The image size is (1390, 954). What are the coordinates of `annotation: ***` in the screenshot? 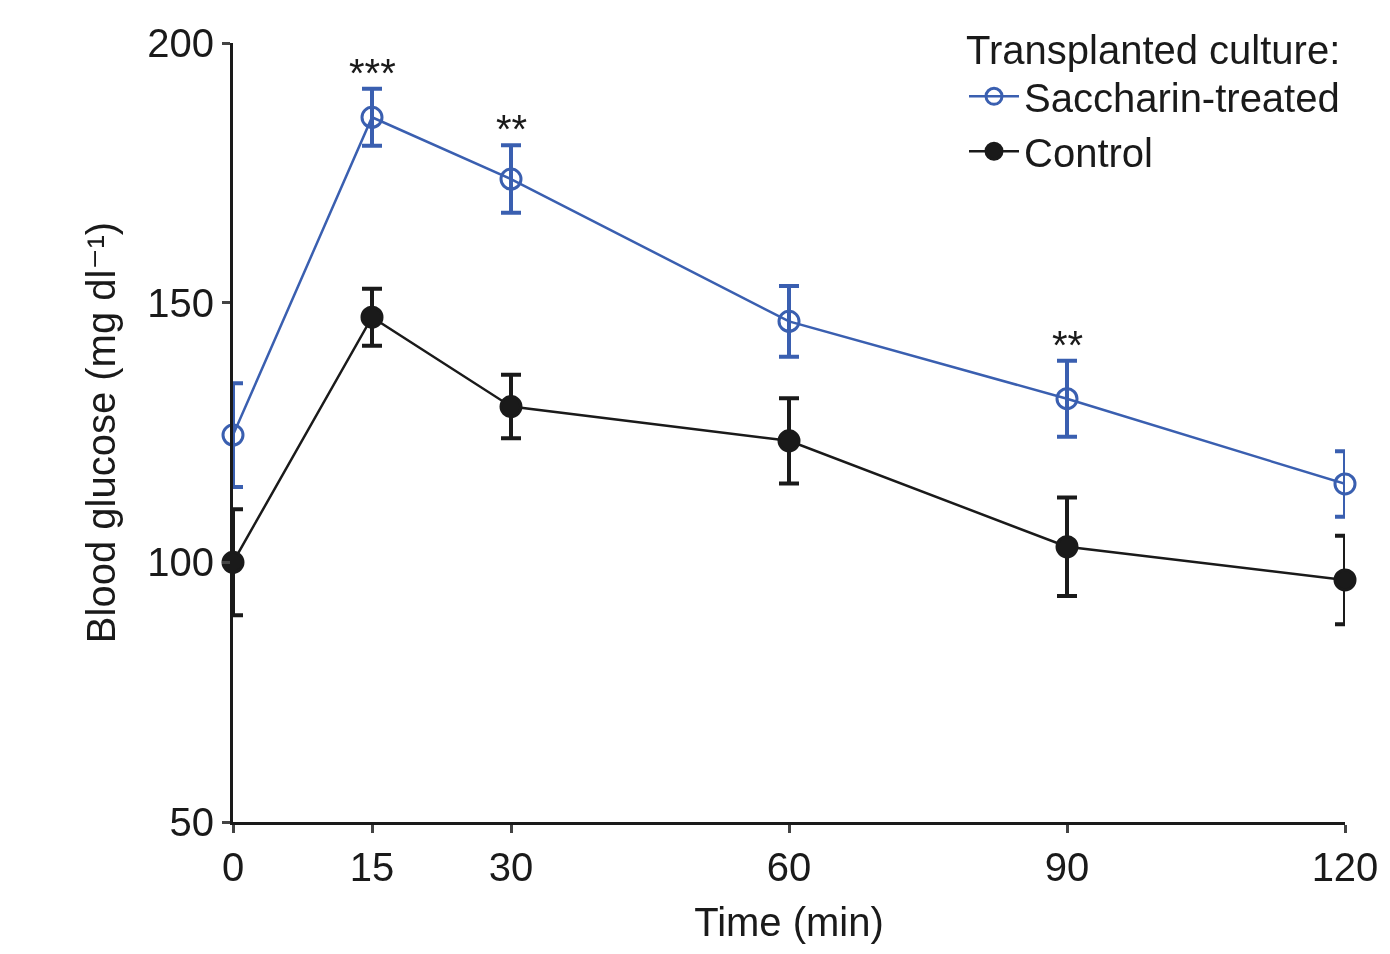 It's located at (372, 73).